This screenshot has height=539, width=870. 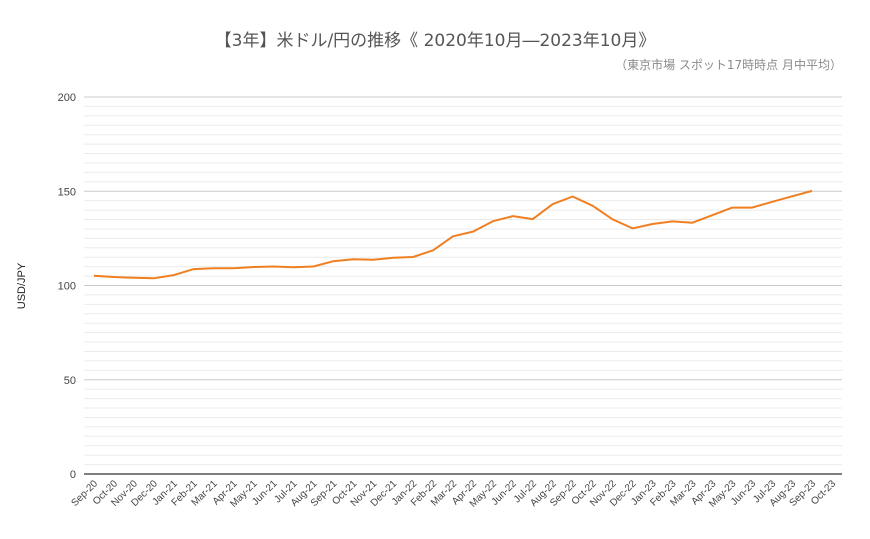 What do you see at coordinates (70, 381) in the screenshot?
I see `y-tick-label: 50` at bounding box center [70, 381].